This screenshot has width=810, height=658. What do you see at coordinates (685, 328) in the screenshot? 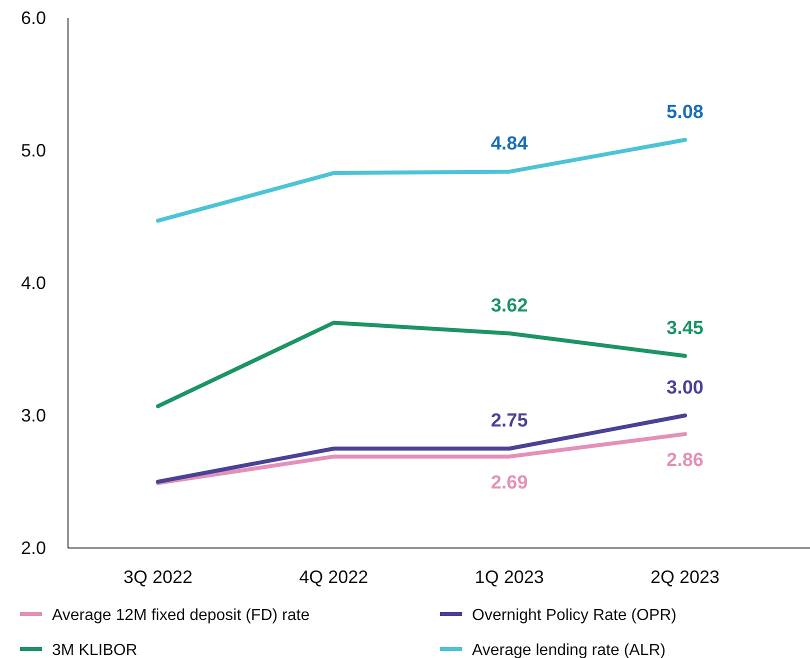
I see `data-label: 3.45` at bounding box center [685, 328].